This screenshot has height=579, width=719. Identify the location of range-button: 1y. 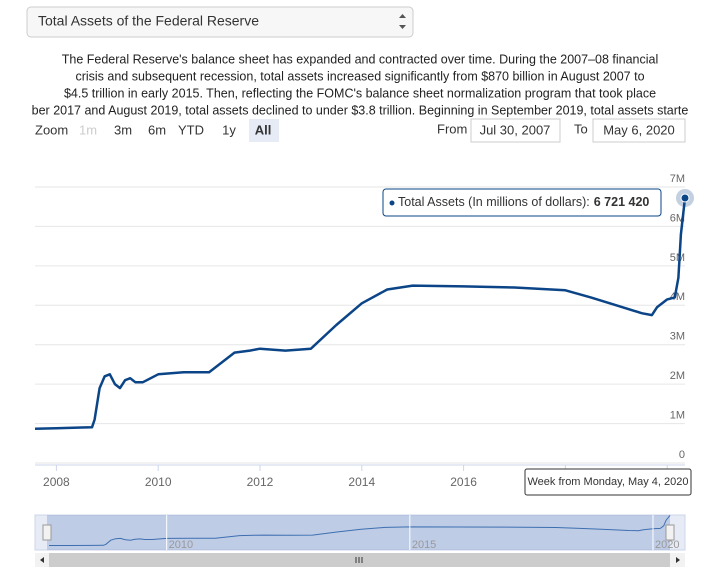
(229, 129).